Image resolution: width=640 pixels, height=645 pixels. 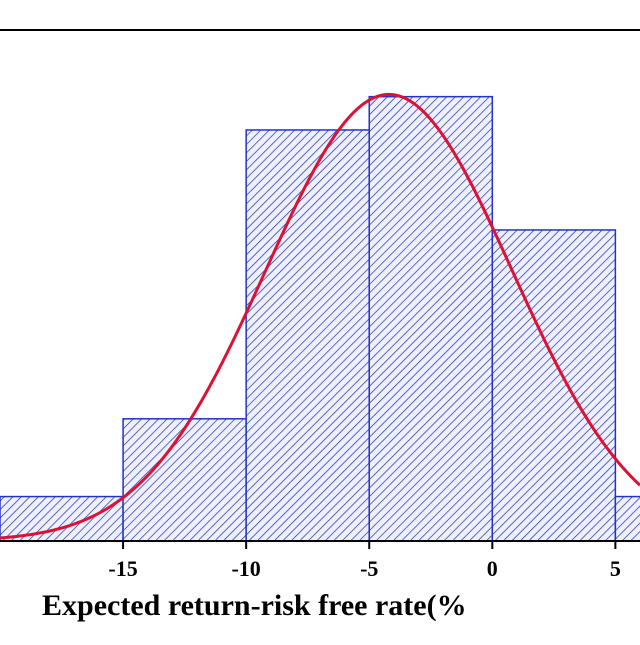 What do you see at coordinates (245, 568) in the screenshot?
I see `x-tick-label: -10` at bounding box center [245, 568].